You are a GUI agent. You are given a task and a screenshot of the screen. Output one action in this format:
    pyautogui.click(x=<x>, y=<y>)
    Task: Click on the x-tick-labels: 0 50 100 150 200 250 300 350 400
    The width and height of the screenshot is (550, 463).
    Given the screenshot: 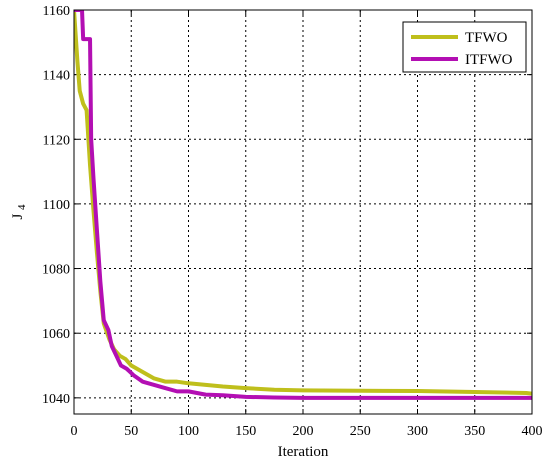 What is the action you would take?
    pyautogui.click(x=307, y=431)
    